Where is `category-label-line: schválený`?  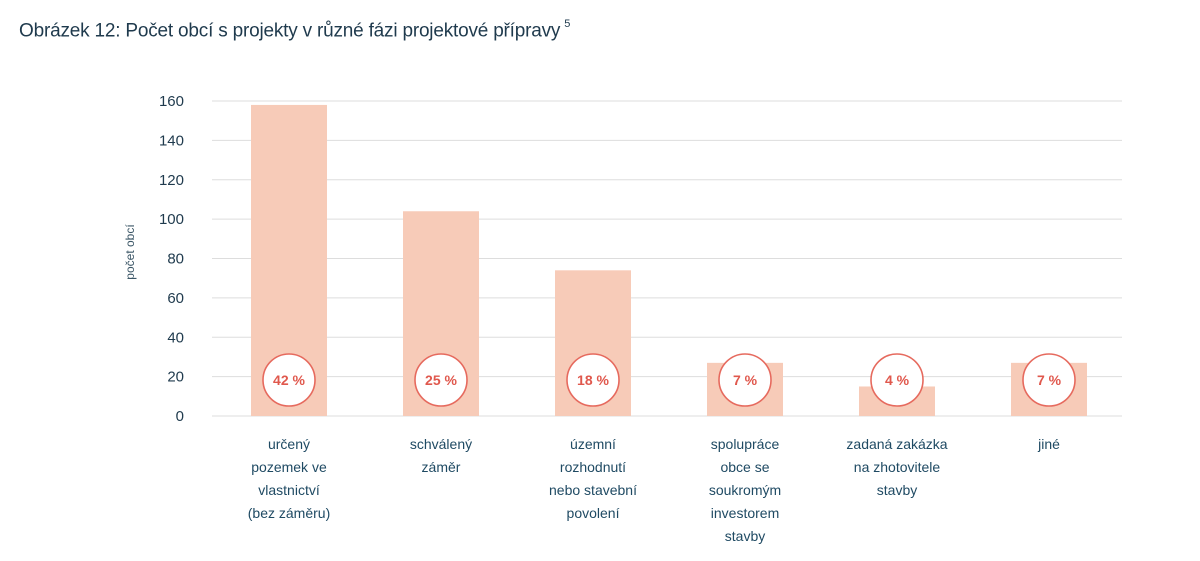
category-label-line: schválený is located at coordinates (441, 444).